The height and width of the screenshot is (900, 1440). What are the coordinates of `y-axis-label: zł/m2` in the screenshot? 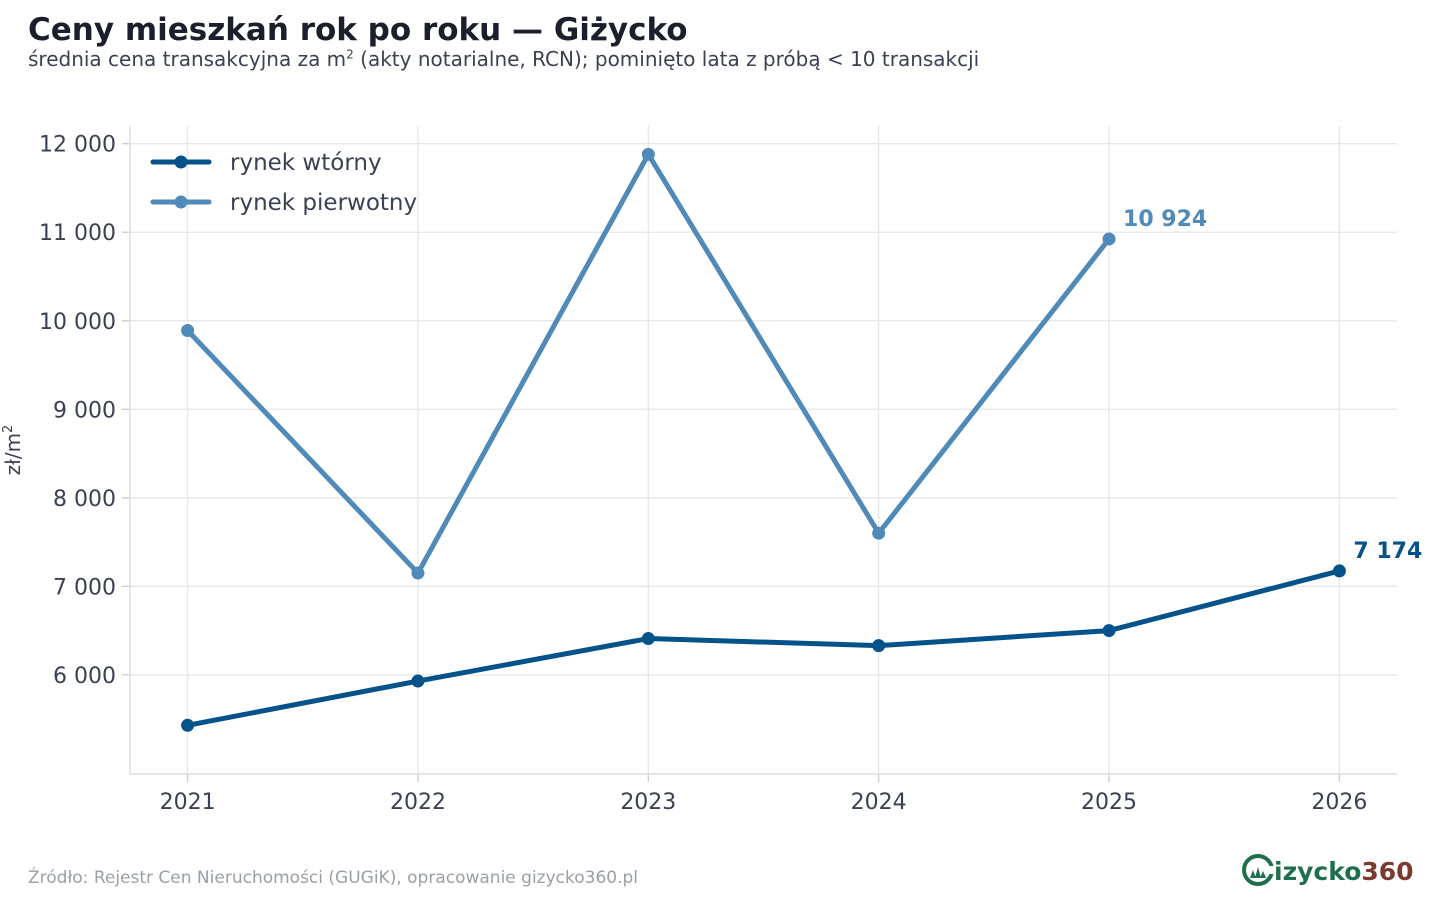 It's located at (13, 450).